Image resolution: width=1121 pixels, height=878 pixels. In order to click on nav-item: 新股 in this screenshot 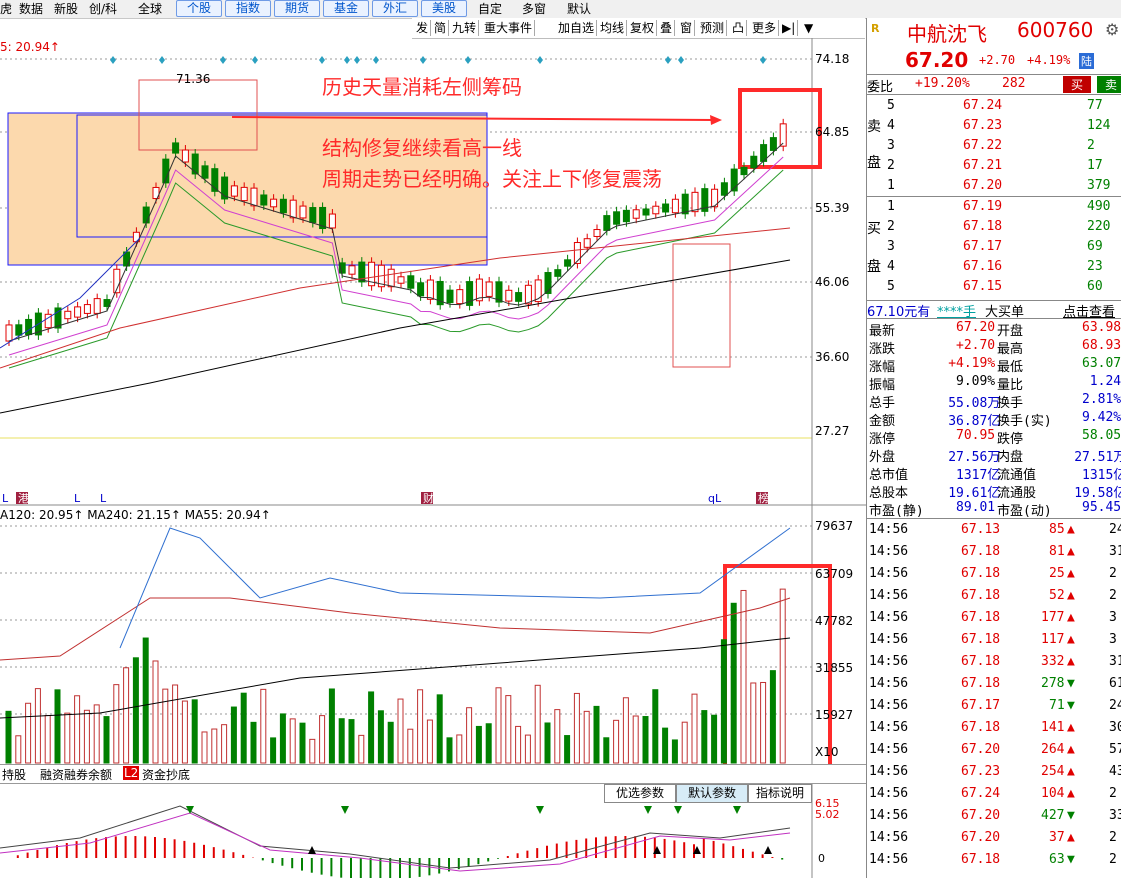, I will do `click(66, 9)`.